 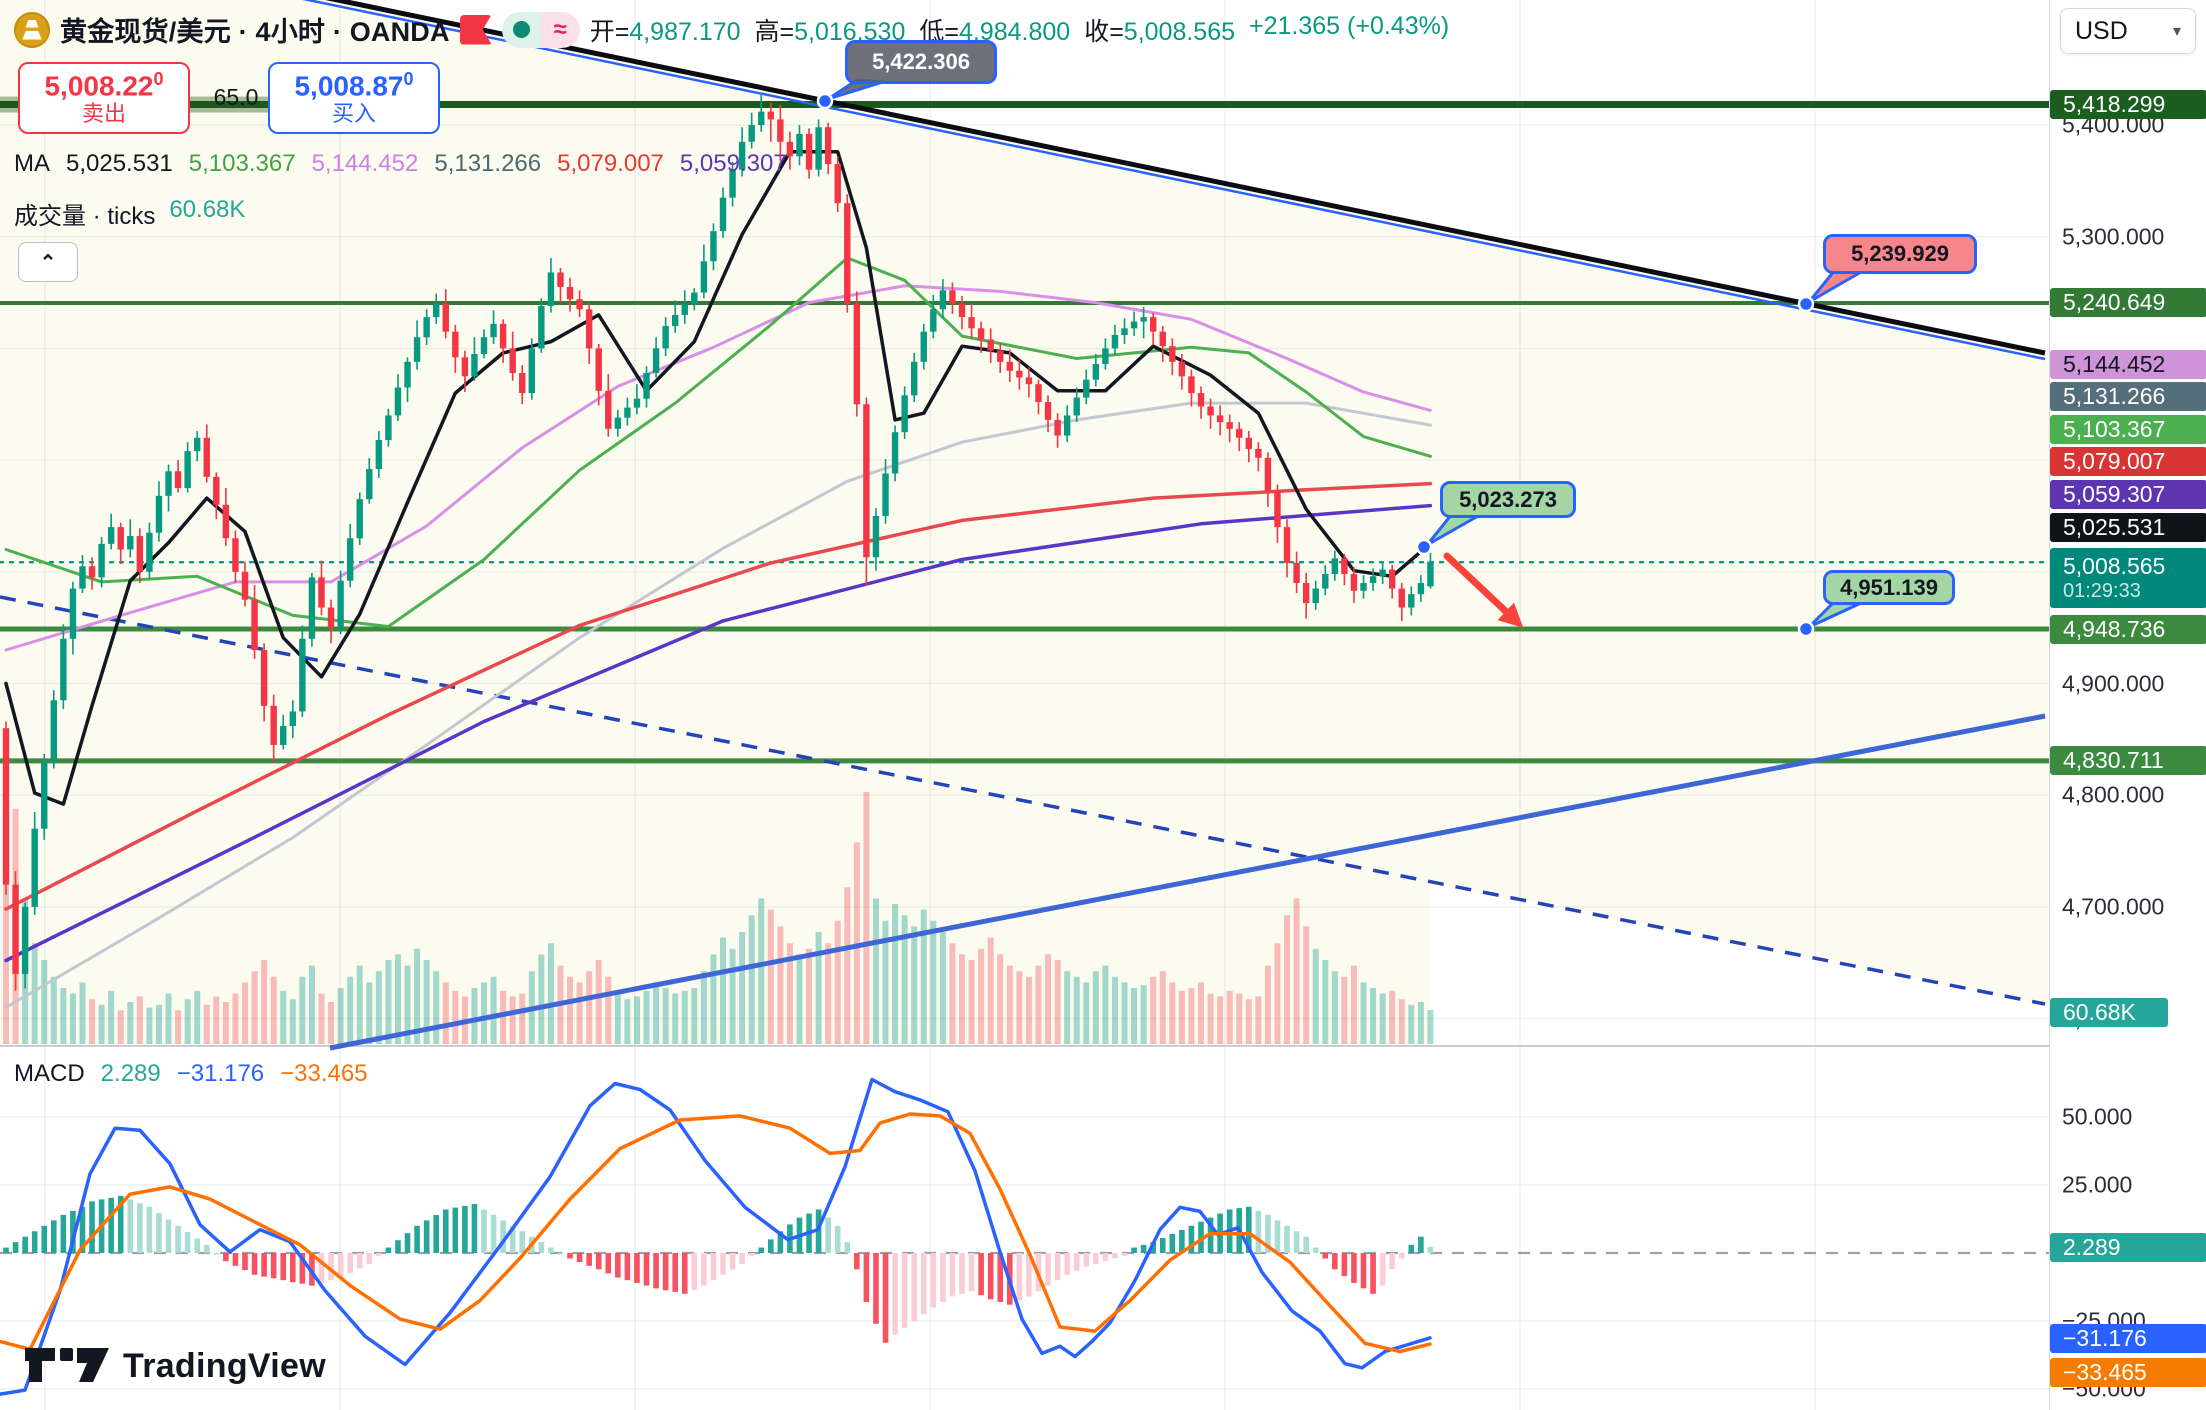 What do you see at coordinates (2128, 761) in the screenshot?
I see `price-axis-label: 4,830.711` at bounding box center [2128, 761].